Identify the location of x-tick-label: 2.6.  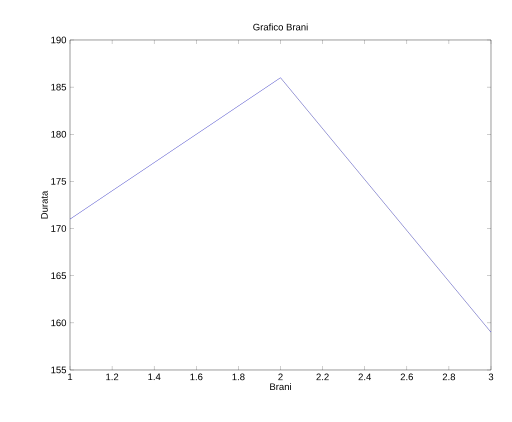
(406, 377).